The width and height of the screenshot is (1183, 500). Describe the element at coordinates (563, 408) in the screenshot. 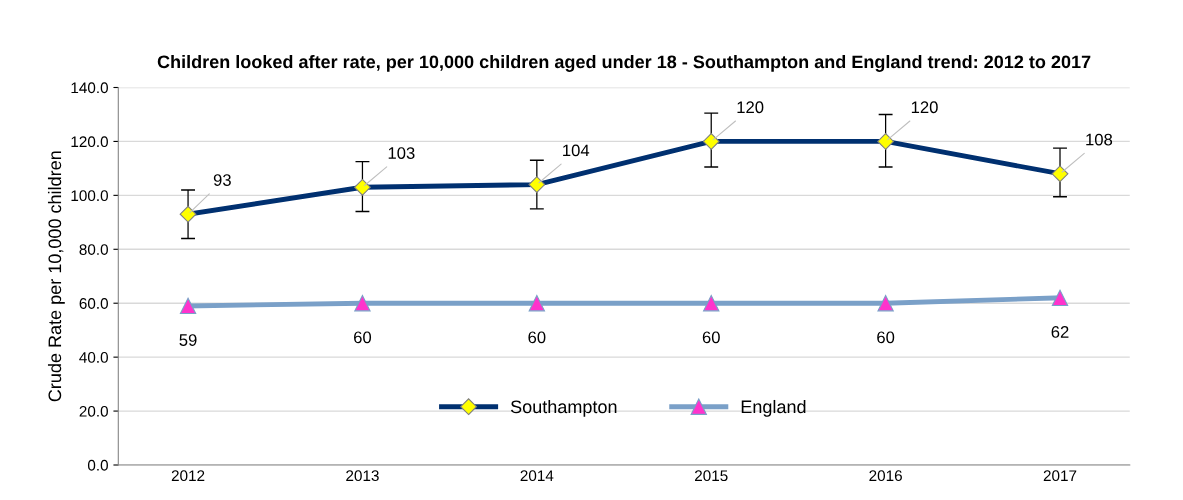

I see `legend-label: Southampton` at that location.